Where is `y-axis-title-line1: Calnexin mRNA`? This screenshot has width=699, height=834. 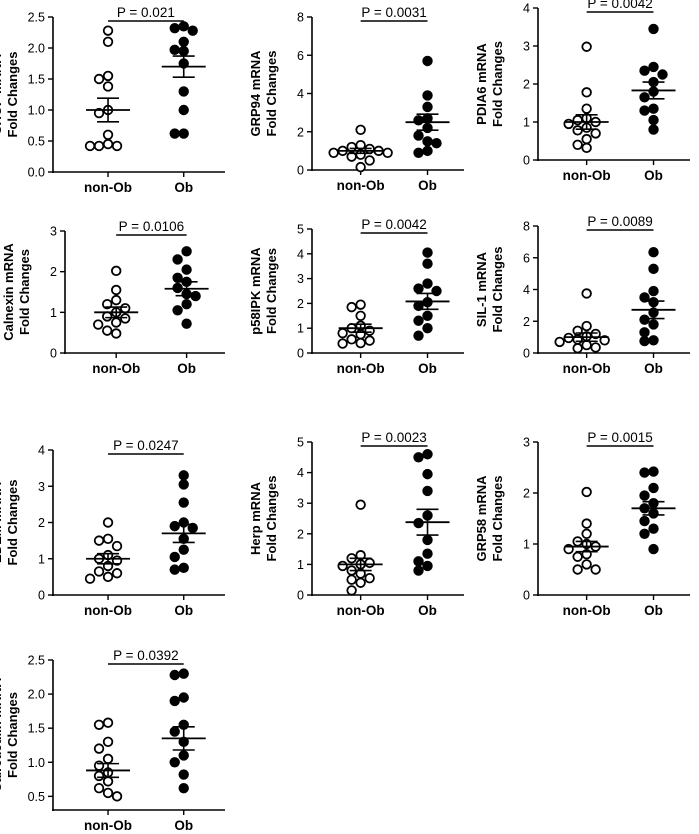 y-axis-title-line1: Calnexin mRNA is located at coordinates (8, 292).